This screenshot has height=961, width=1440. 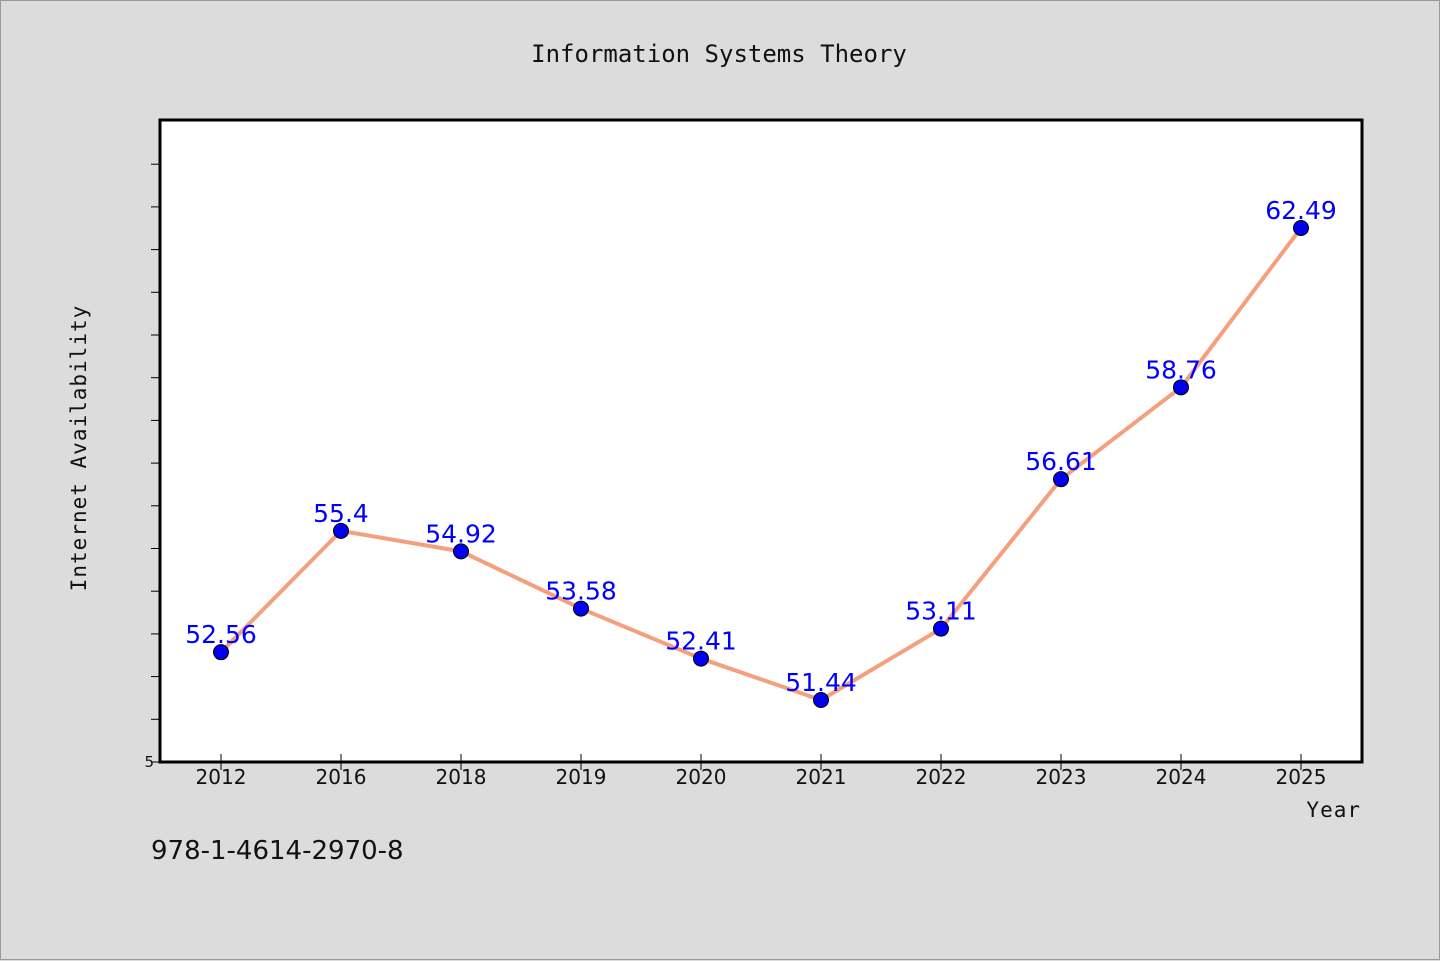 I want to click on data-label: 51.44, so click(x=821, y=682).